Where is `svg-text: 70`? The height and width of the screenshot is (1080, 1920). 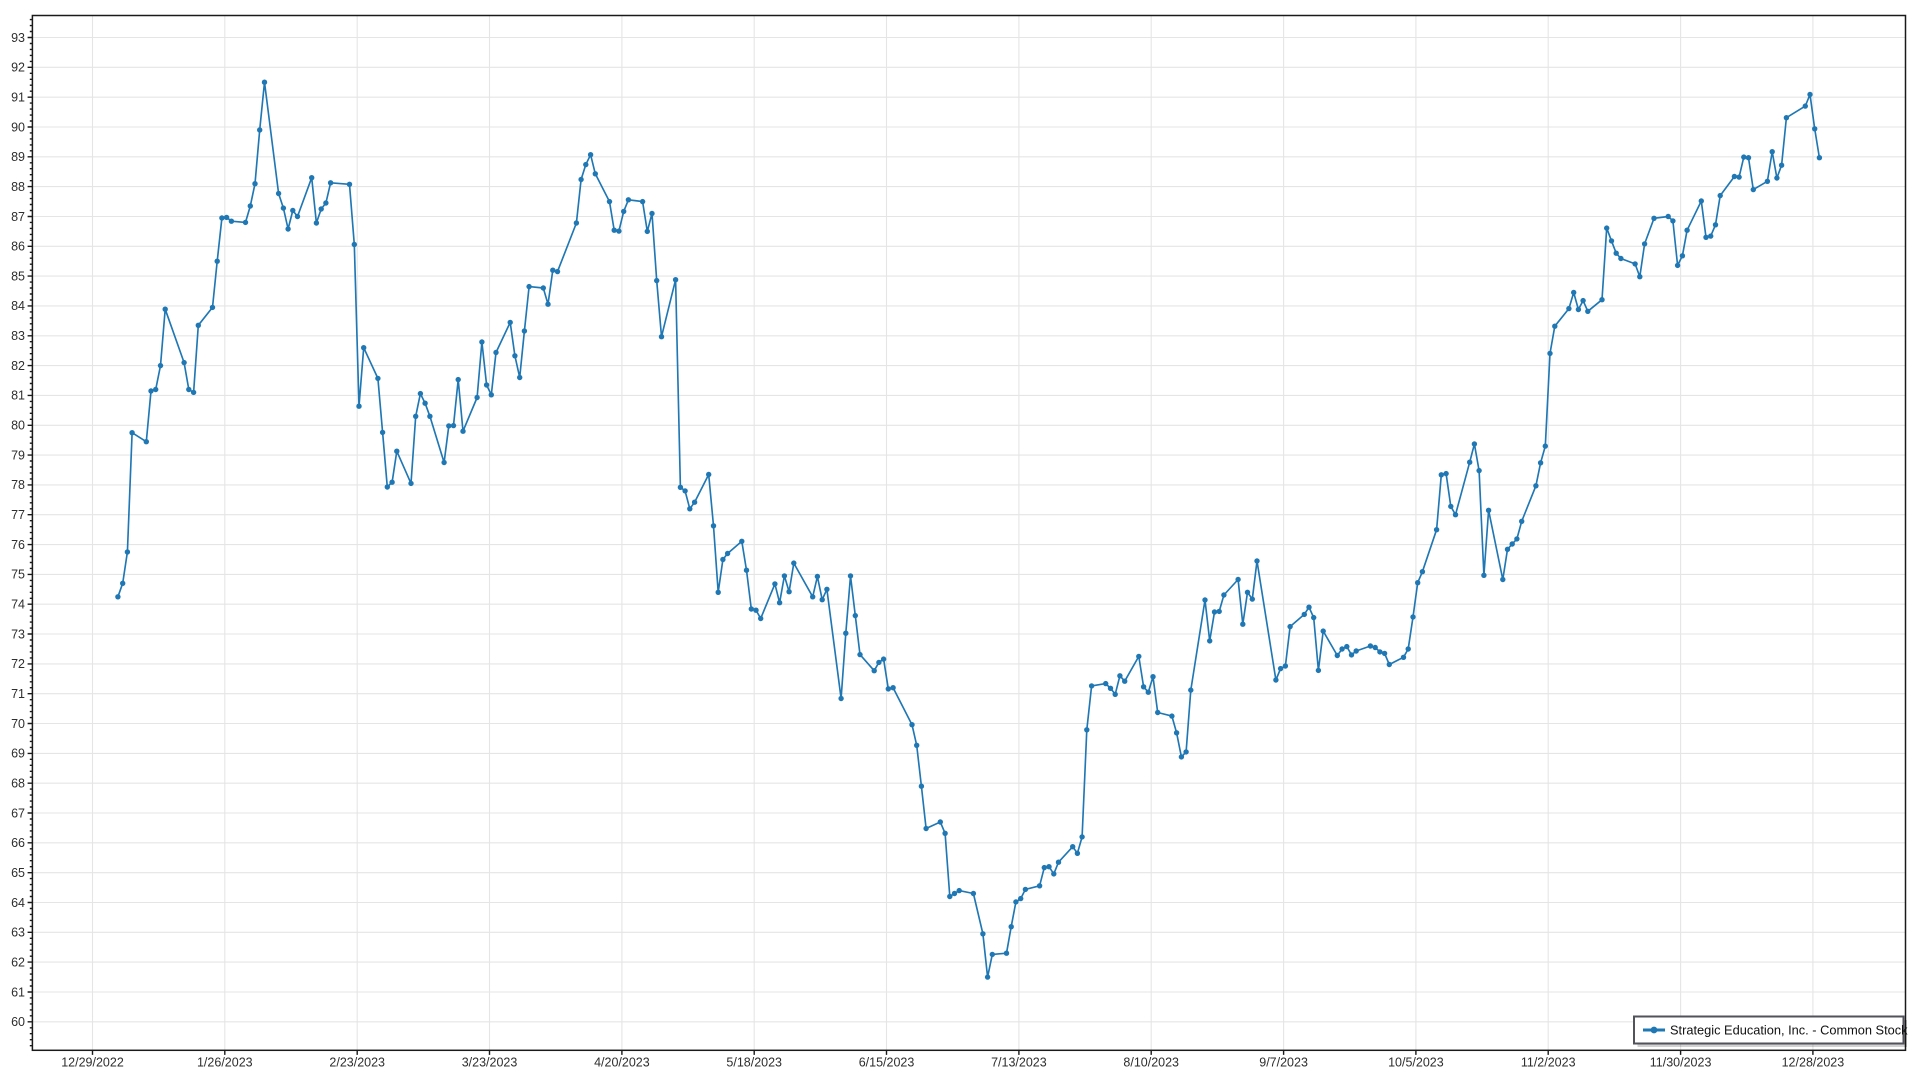 svg-text: 70 is located at coordinates (18, 724).